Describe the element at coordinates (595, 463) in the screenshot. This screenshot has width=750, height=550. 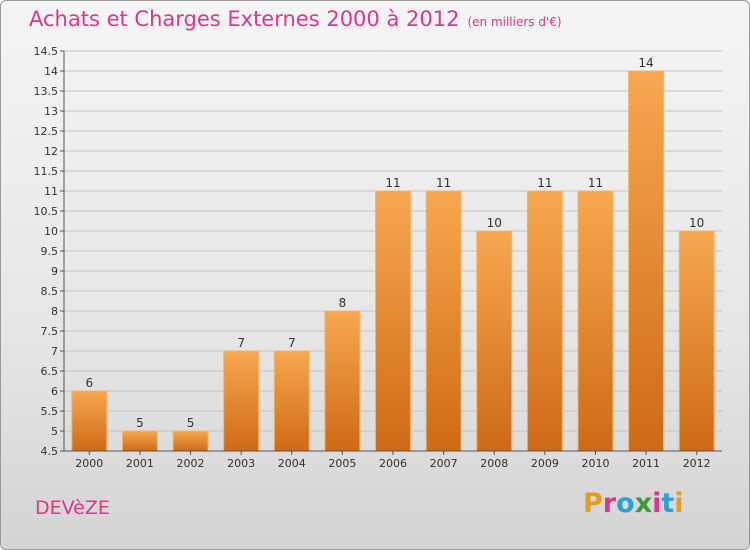
I see `x-tick-label-2010: 2010` at that location.